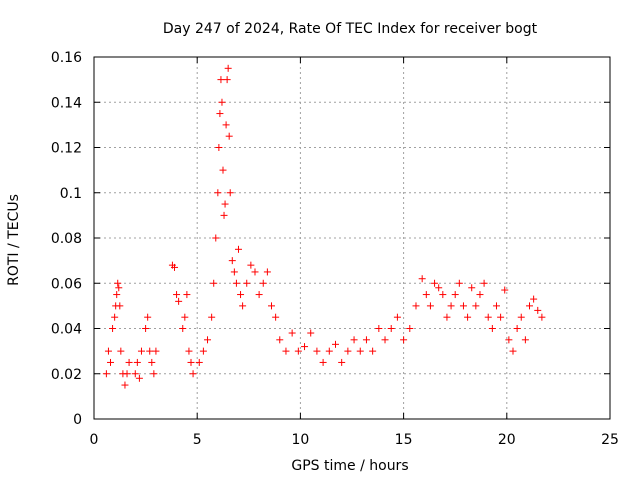  I want to click on x-tick-label: 15, so click(404, 440).